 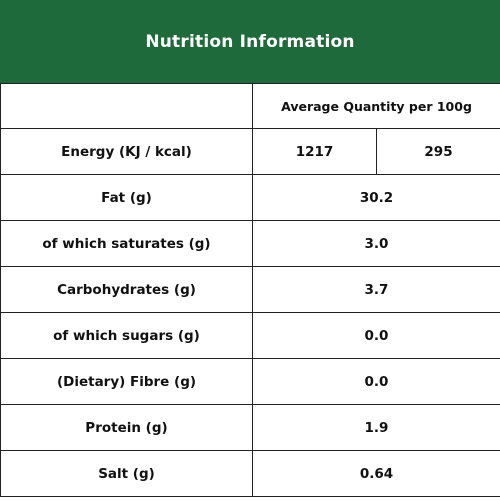 I want to click on energy-row: Energy (KJ / kcal) 1217 295, so click(x=250, y=151).